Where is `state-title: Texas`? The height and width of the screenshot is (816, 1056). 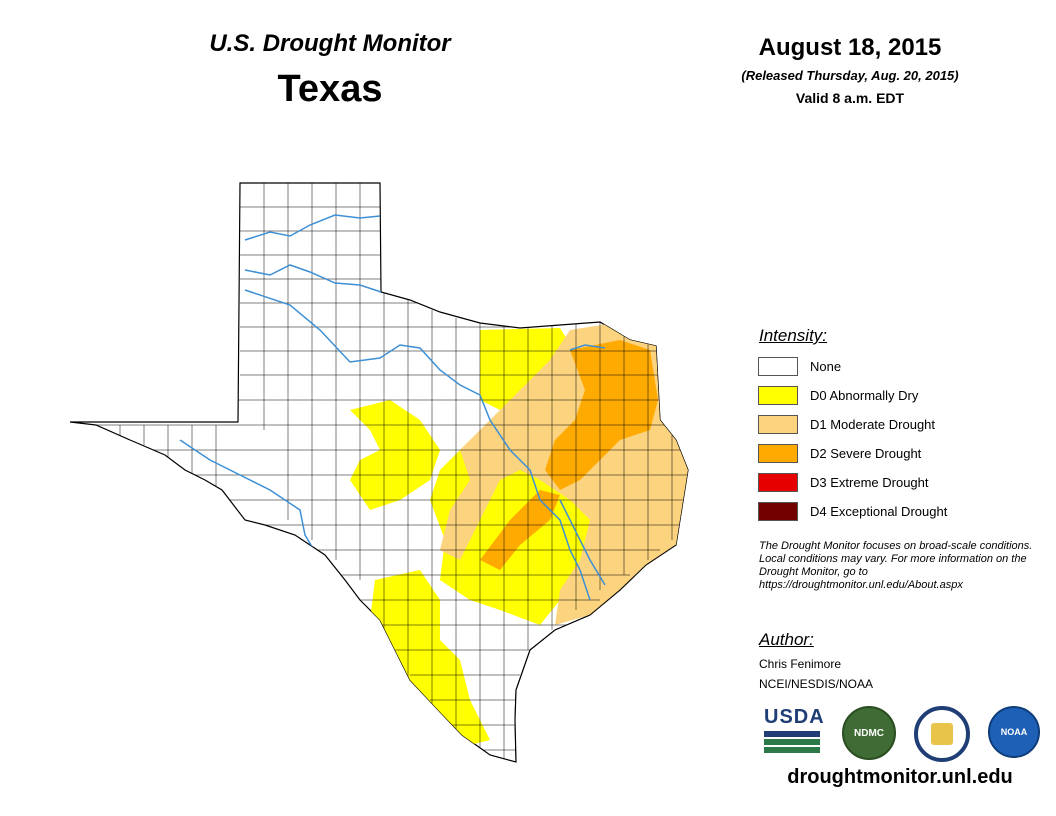
state-title: Texas is located at coordinates (330, 89).